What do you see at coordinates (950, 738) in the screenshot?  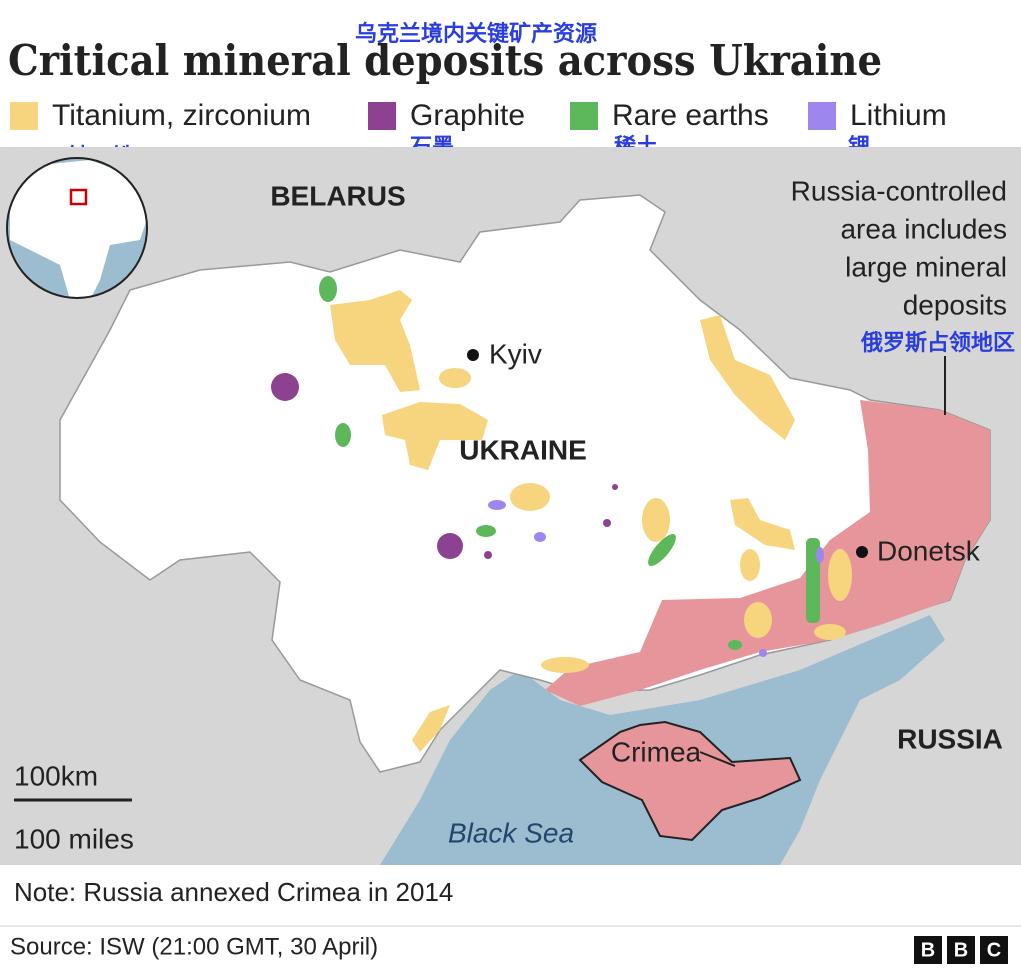 I see `map-label: RUSSIA` at bounding box center [950, 738].